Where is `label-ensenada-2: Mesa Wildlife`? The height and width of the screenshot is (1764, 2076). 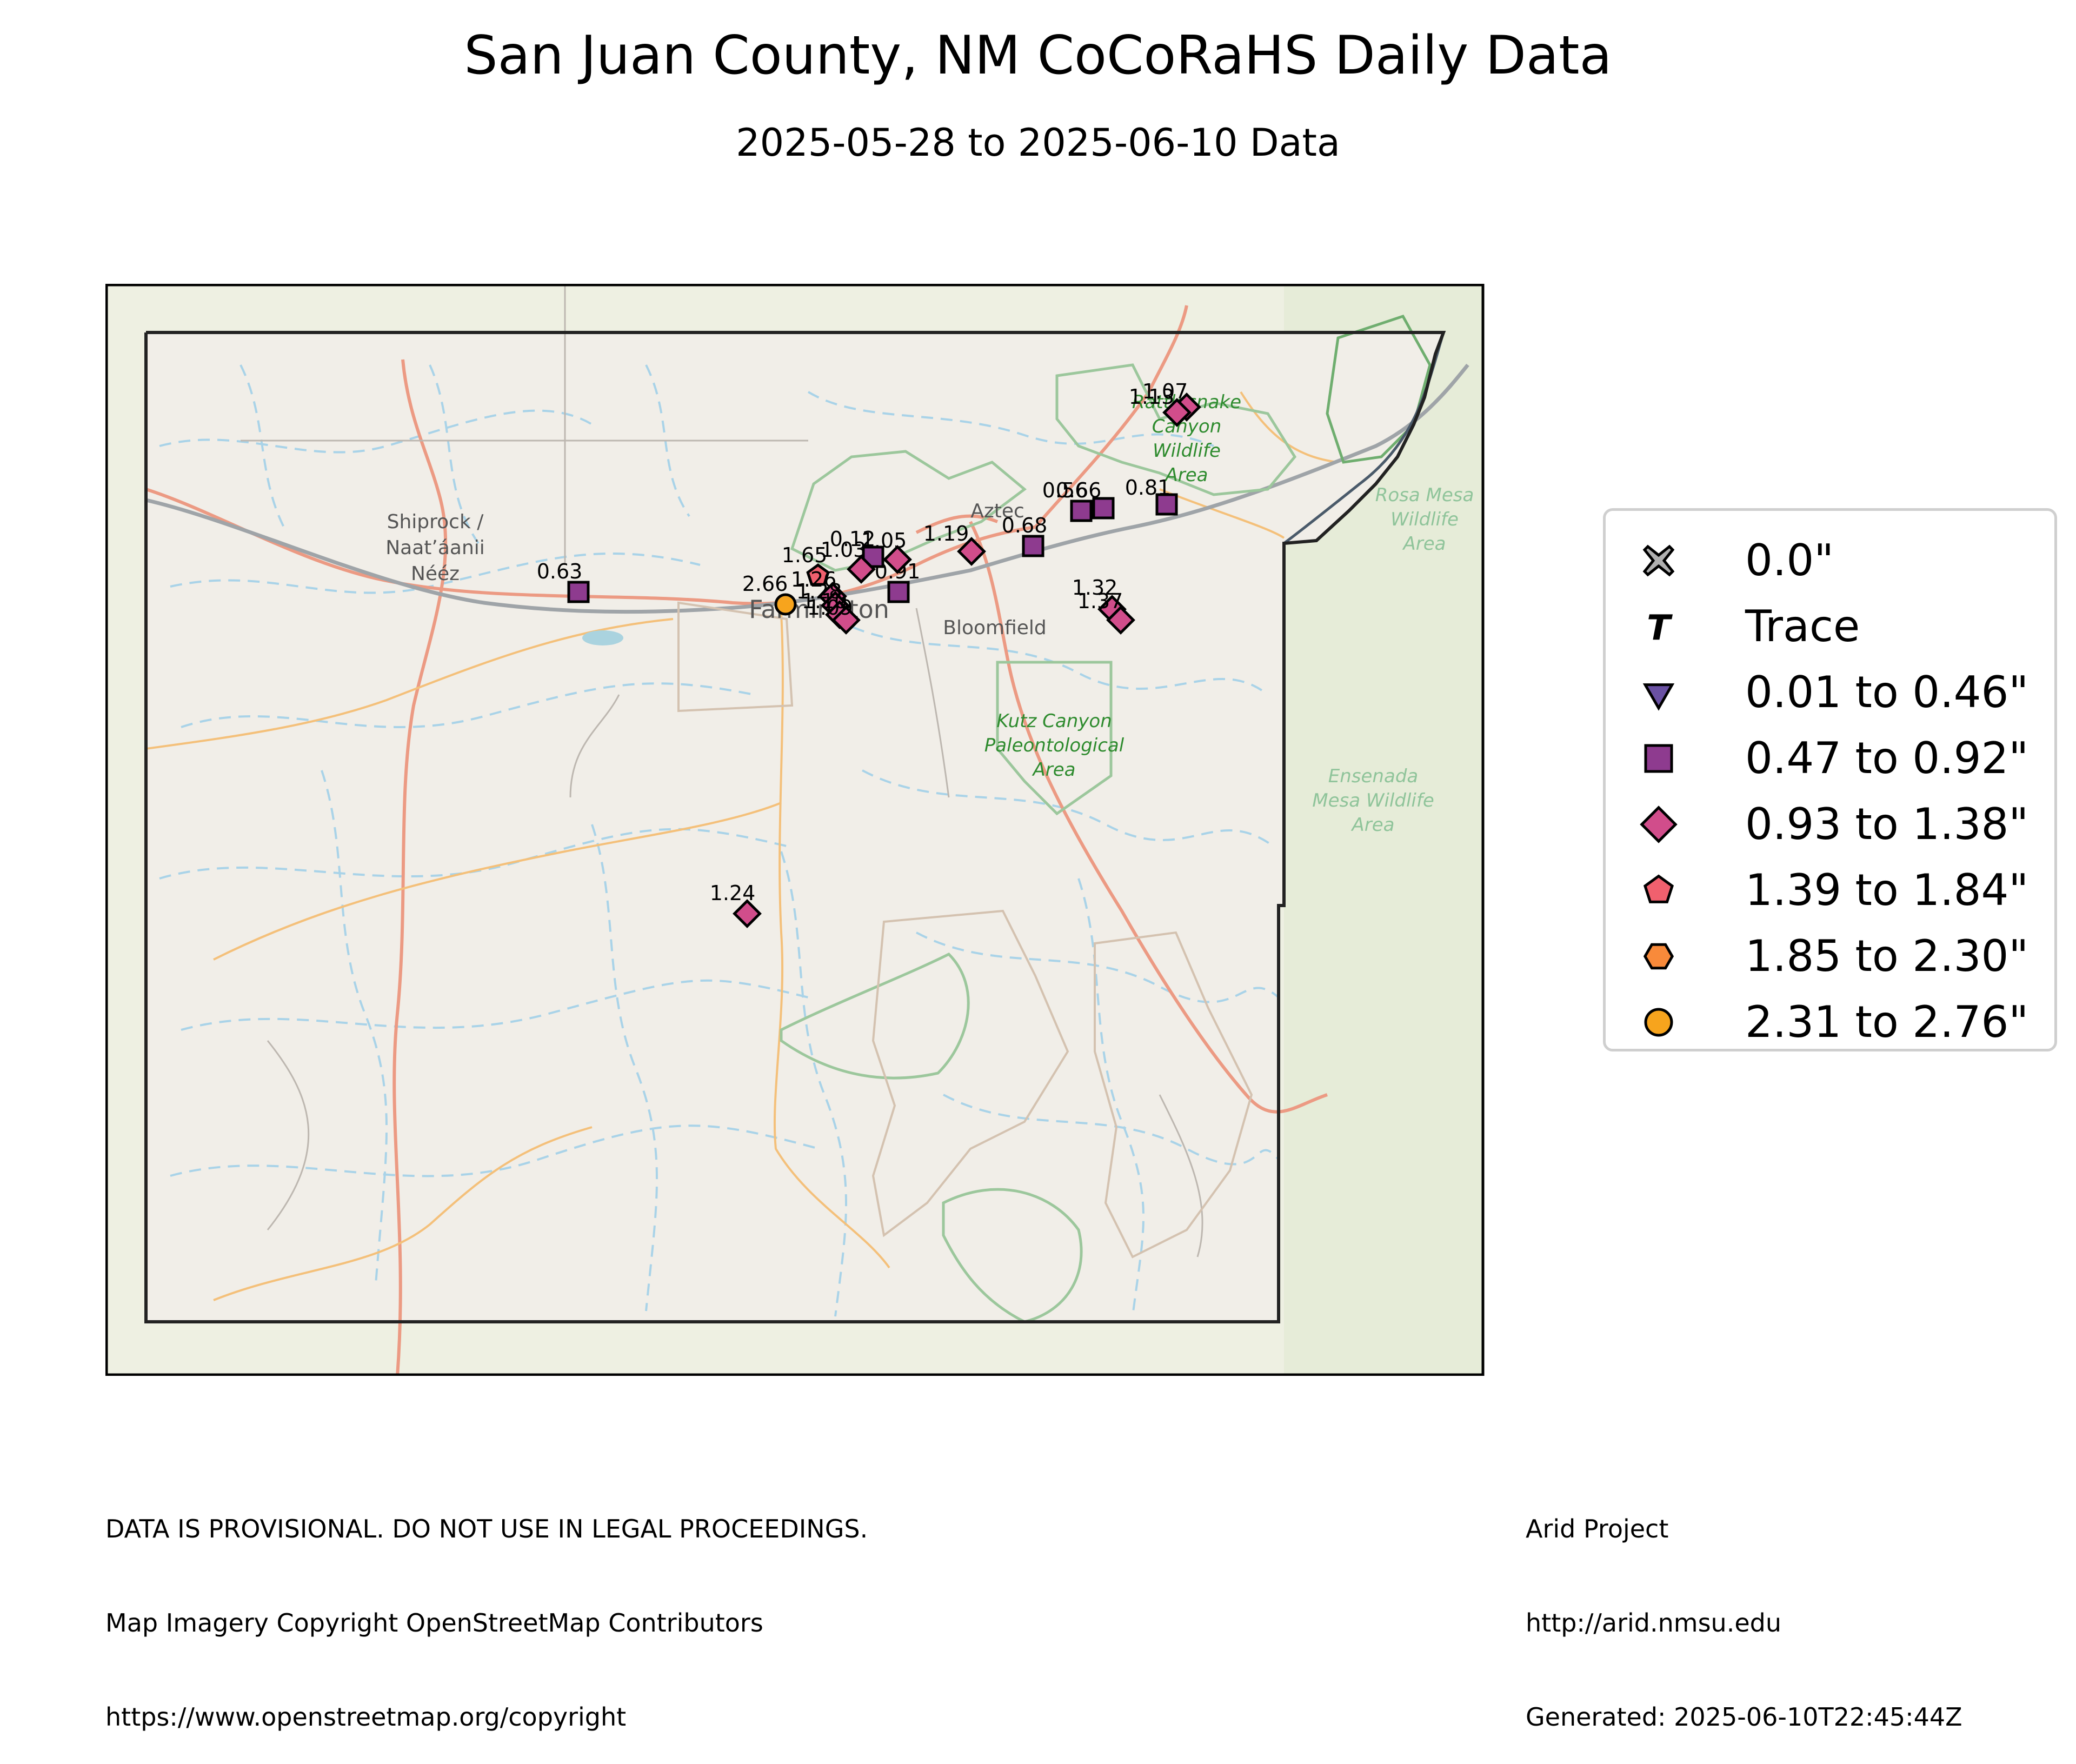
label-ensenada-2: Mesa Wildlife is located at coordinates (1373, 800).